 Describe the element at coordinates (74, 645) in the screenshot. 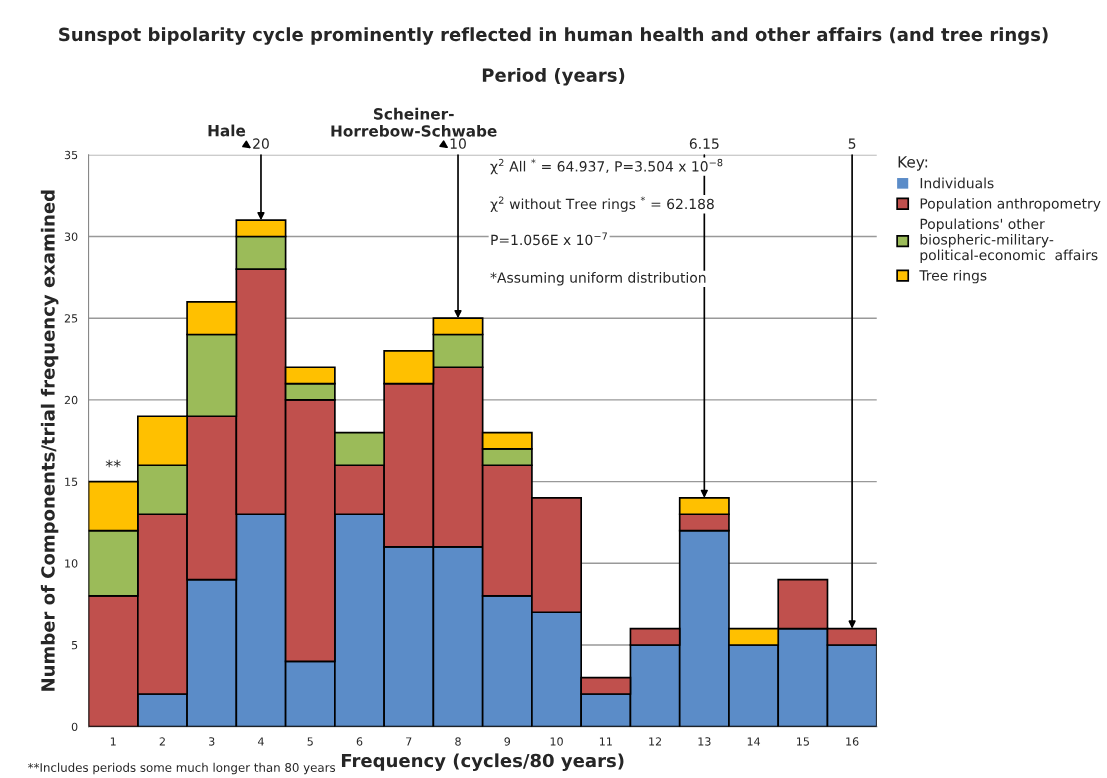

I see `y-tick-label: 5` at that location.